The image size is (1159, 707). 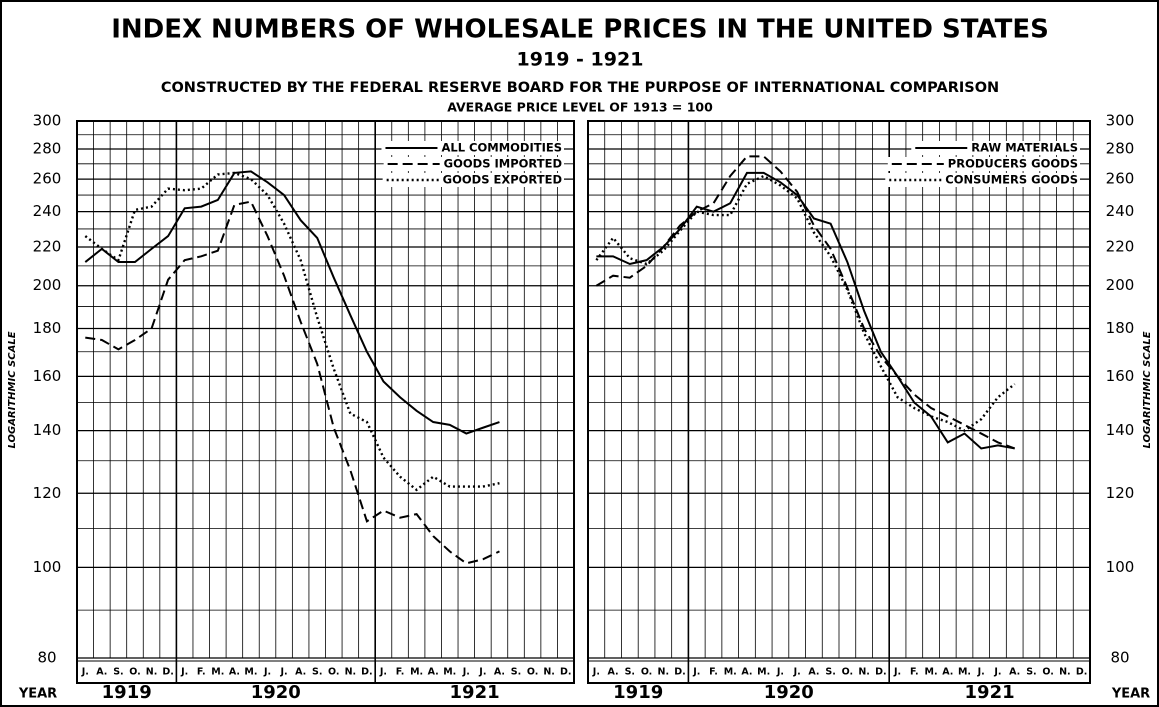 I want to click on y-tick-label: 240, so click(x=47, y=211).